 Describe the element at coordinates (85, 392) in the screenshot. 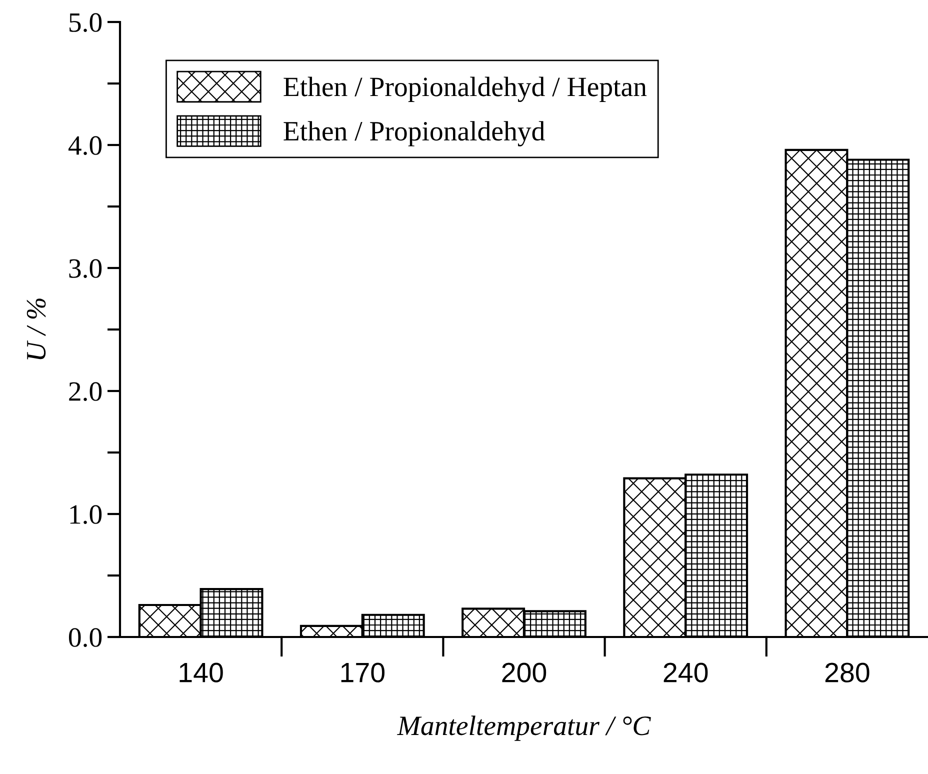

I see `y-tick-label: 2.0` at that location.